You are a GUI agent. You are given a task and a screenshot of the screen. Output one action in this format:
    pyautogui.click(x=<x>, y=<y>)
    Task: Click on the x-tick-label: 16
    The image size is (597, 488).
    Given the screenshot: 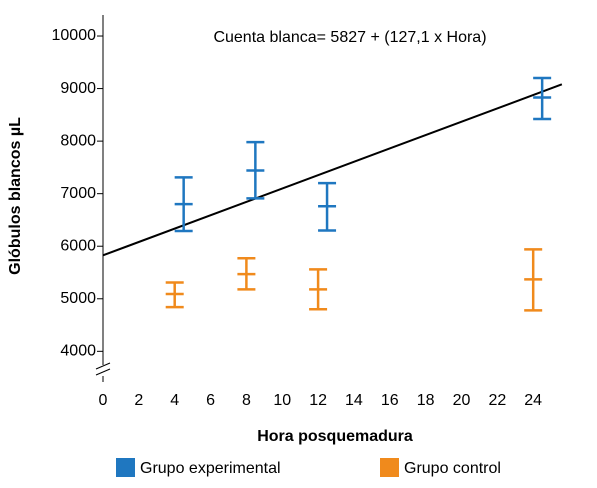 What is the action you would take?
    pyautogui.click(x=390, y=400)
    